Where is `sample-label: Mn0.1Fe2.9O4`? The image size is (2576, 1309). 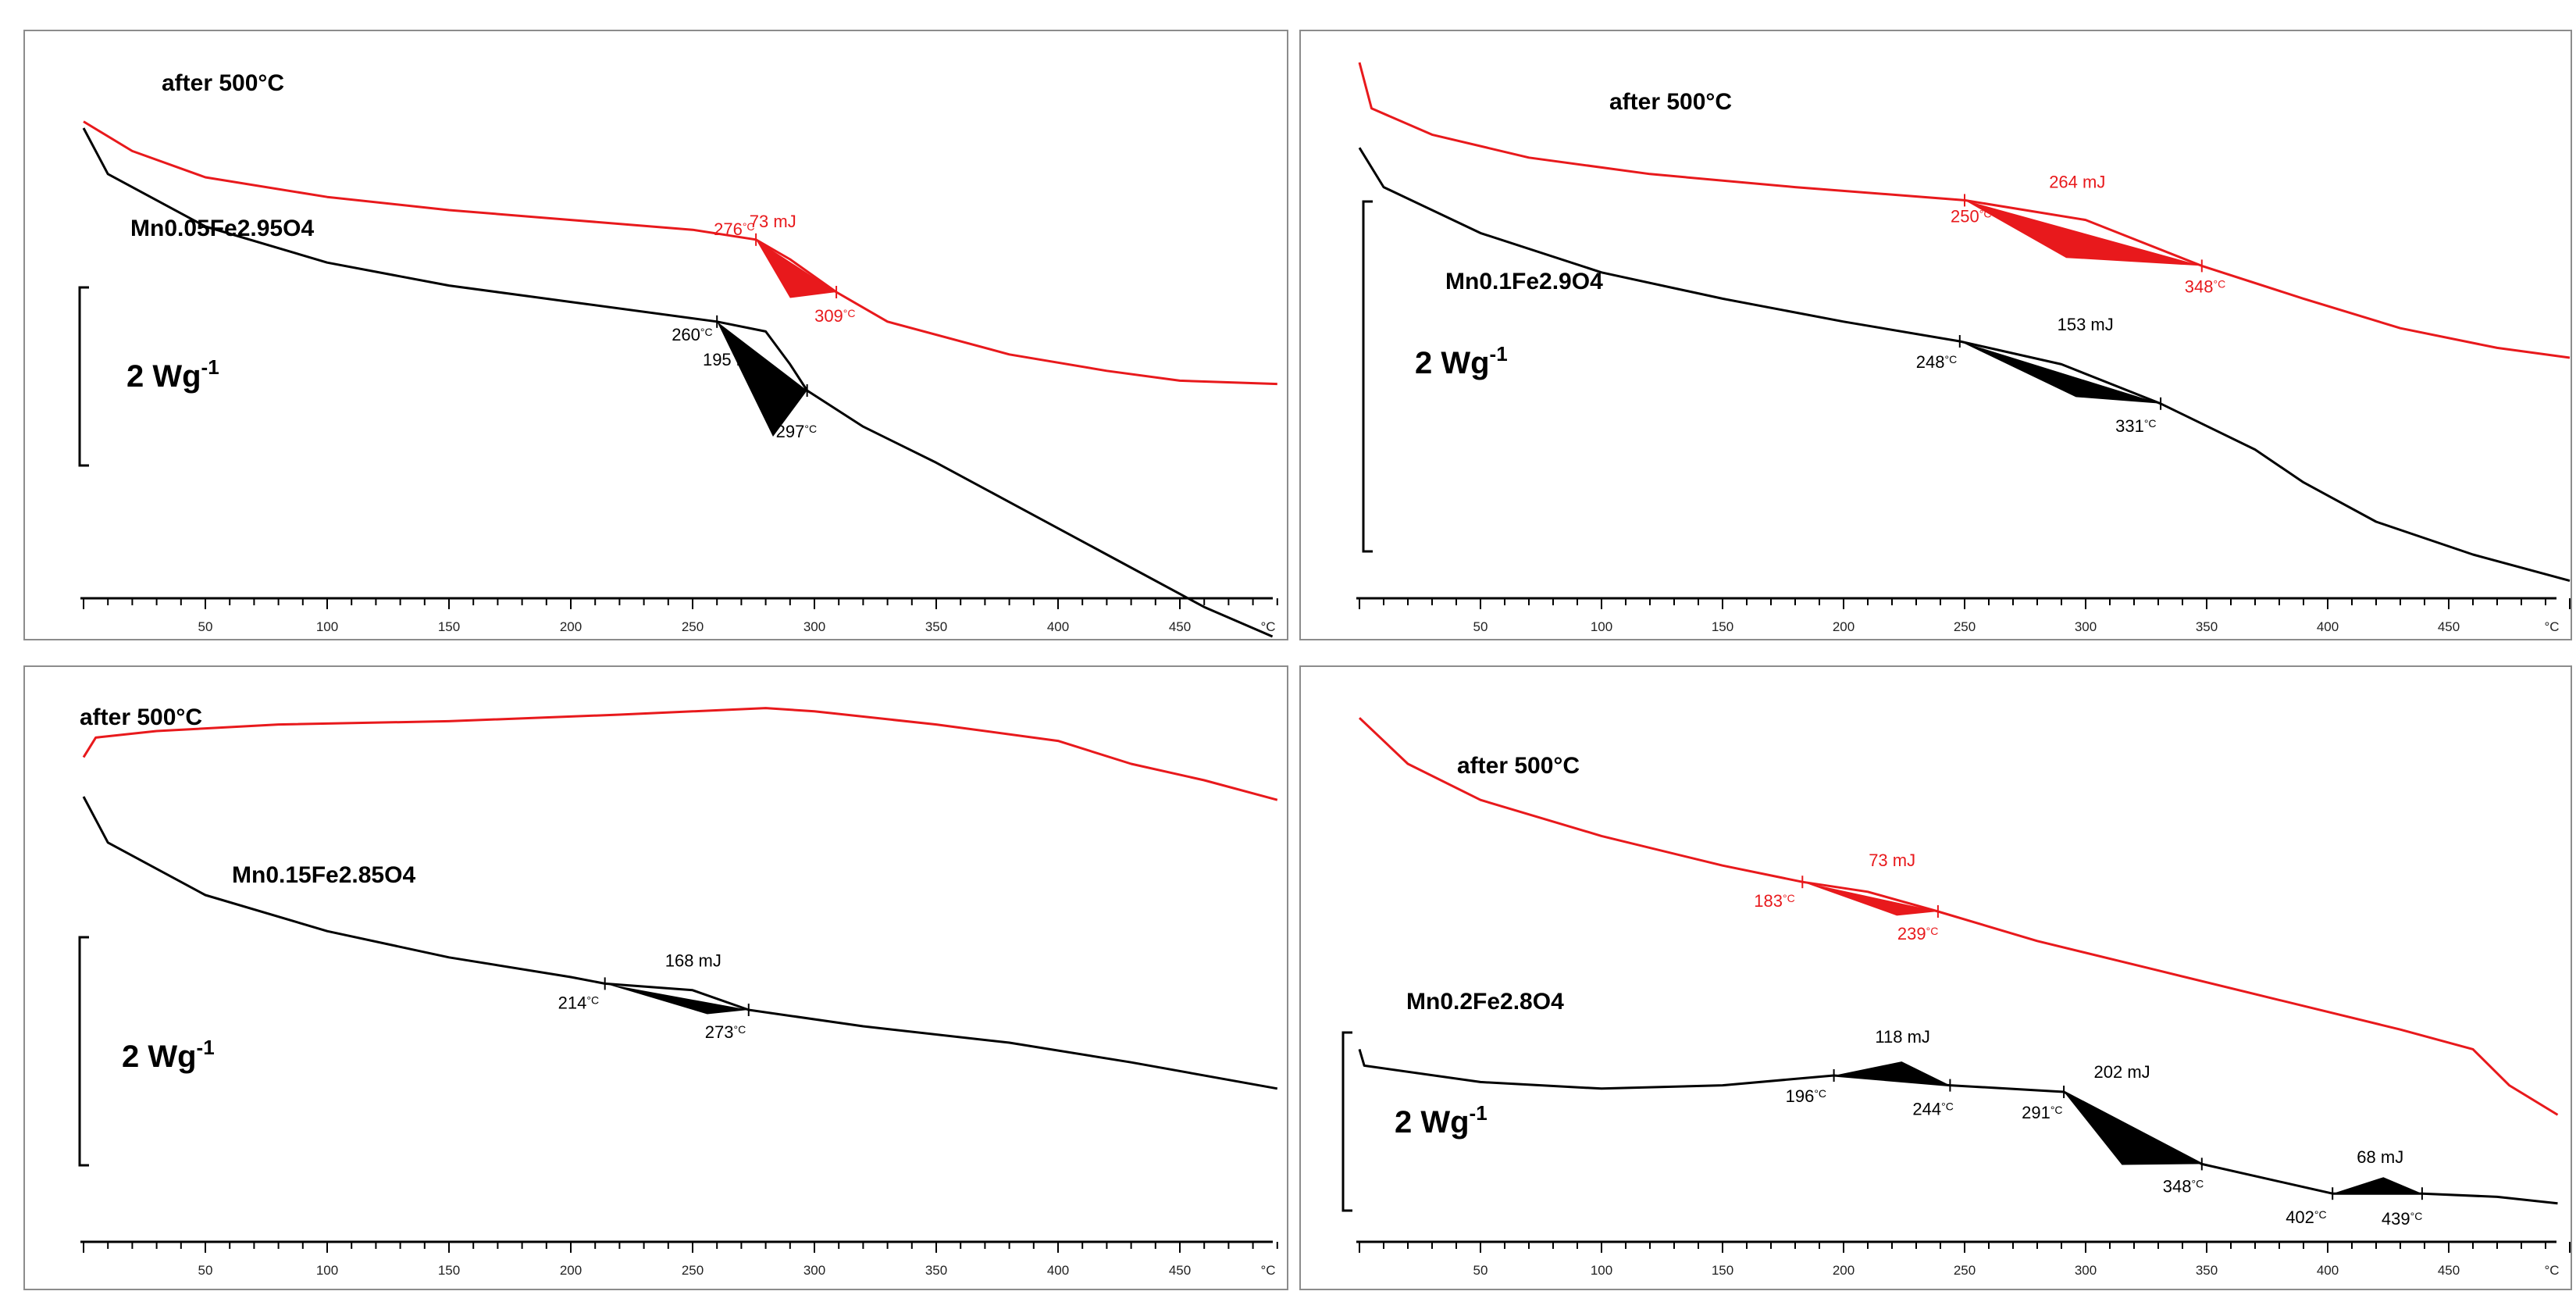
sample-label: Mn0.1Fe2.9O4 is located at coordinates (1524, 281).